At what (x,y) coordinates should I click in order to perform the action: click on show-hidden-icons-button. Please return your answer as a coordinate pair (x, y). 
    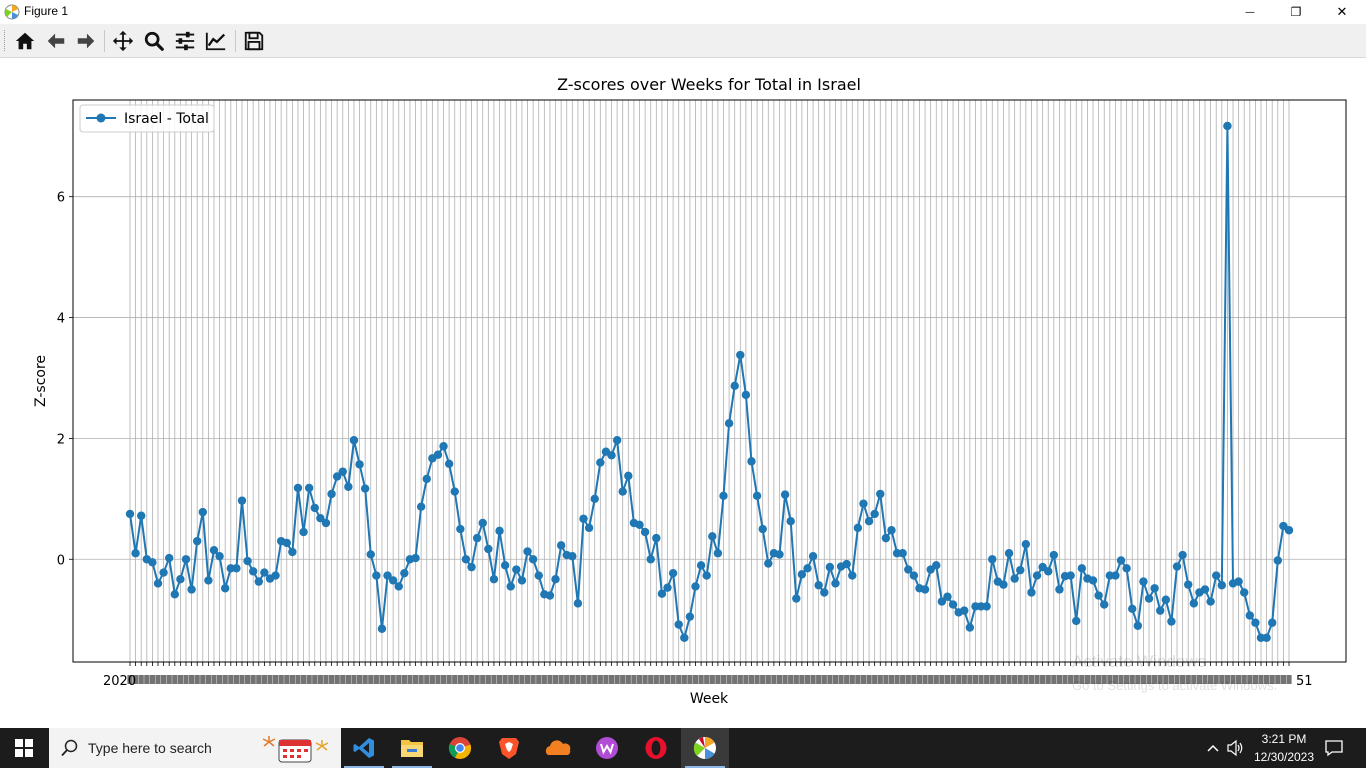
    Looking at the image, I should click on (1213, 748).